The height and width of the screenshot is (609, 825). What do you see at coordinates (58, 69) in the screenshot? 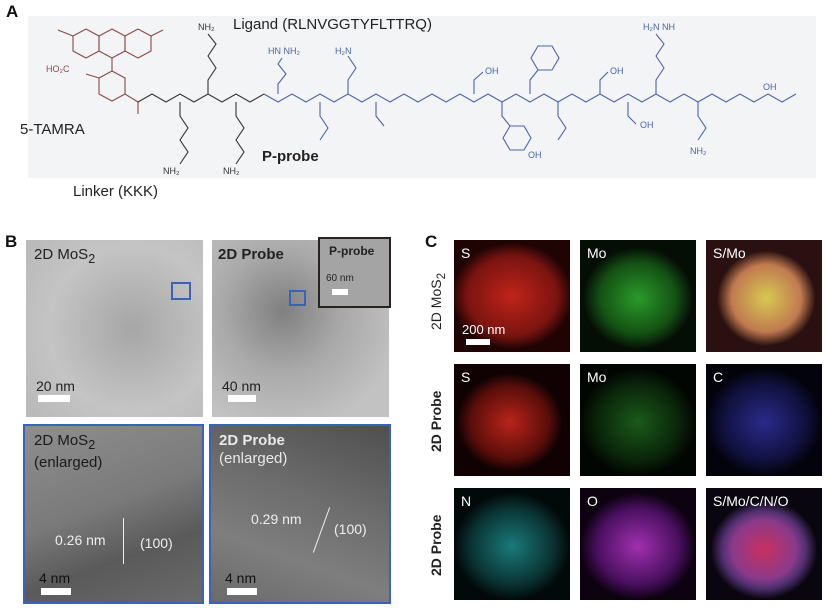
I see `svg-text: HO₂C` at bounding box center [58, 69].